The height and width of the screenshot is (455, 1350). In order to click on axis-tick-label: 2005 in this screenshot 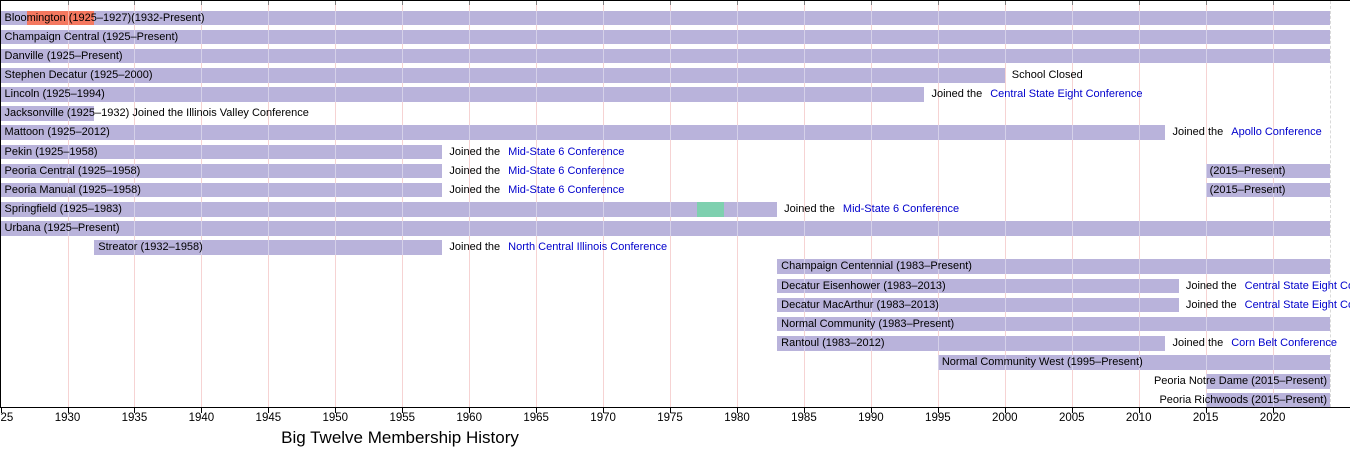, I will do `click(1071, 418)`.